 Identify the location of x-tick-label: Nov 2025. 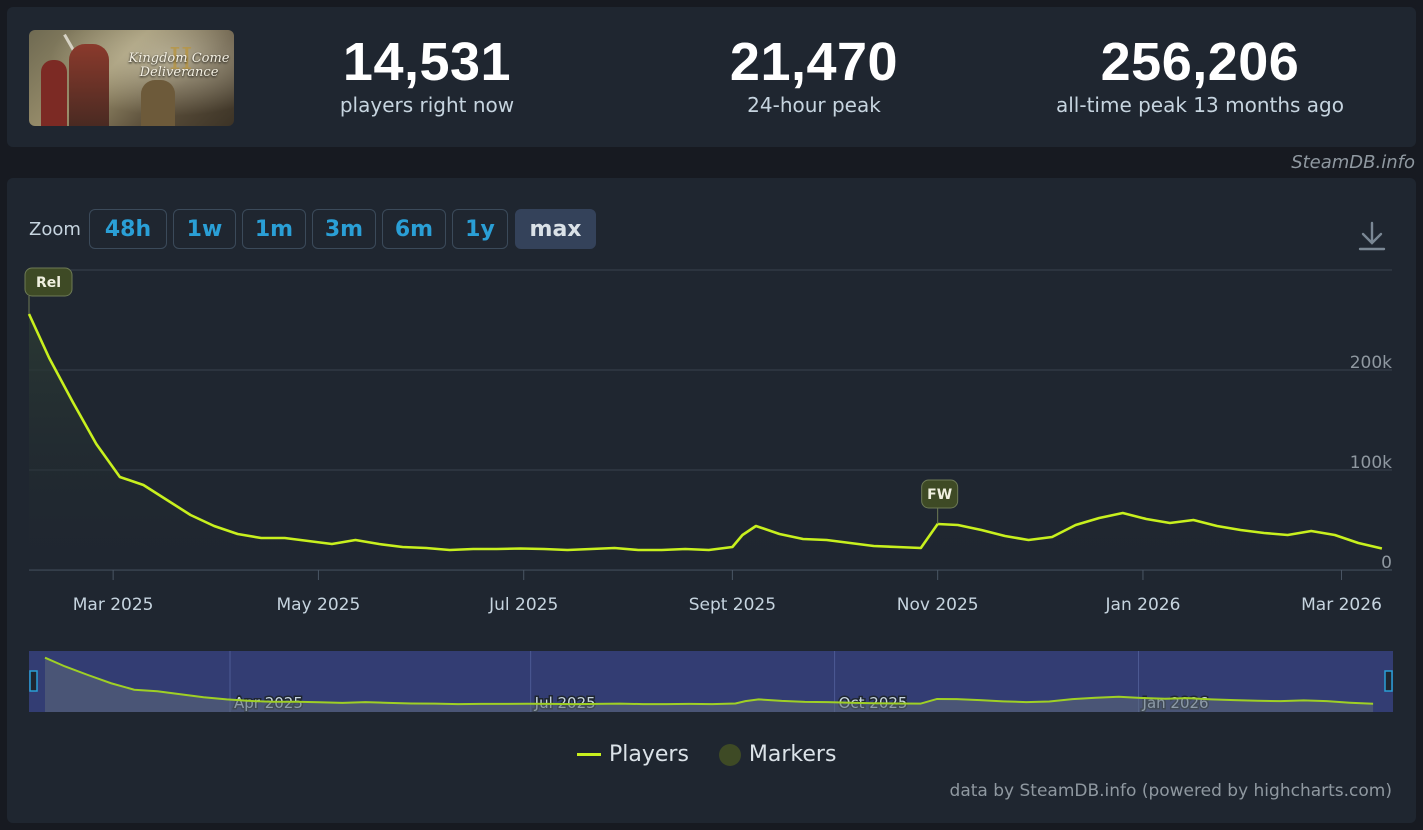
(938, 605).